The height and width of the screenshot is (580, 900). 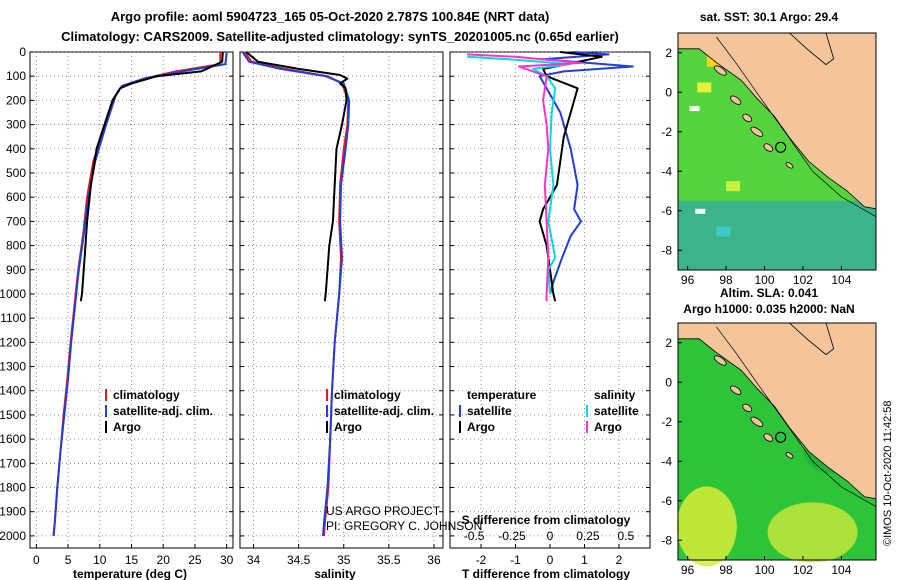 I want to click on y-tick-label: 1500, so click(x=13, y=415).